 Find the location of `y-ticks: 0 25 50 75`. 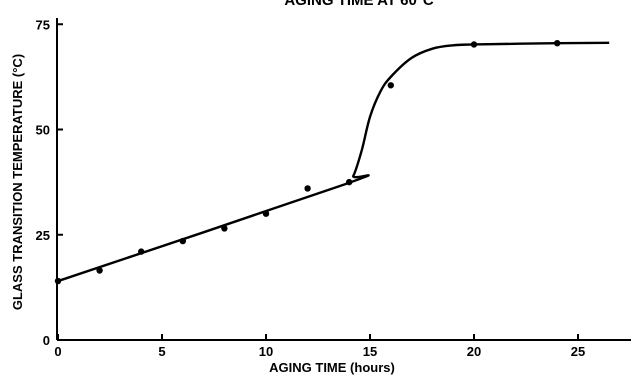

y-ticks: 0 25 50 75 is located at coordinates (49, 182).